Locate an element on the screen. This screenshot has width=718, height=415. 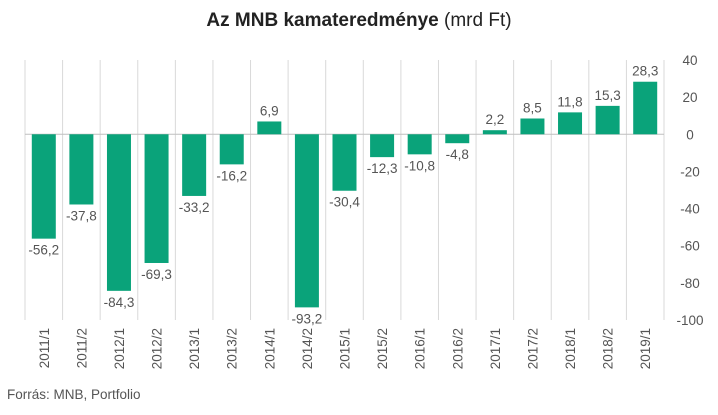
x-tick-label: 2017/2 is located at coordinates (532, 348).